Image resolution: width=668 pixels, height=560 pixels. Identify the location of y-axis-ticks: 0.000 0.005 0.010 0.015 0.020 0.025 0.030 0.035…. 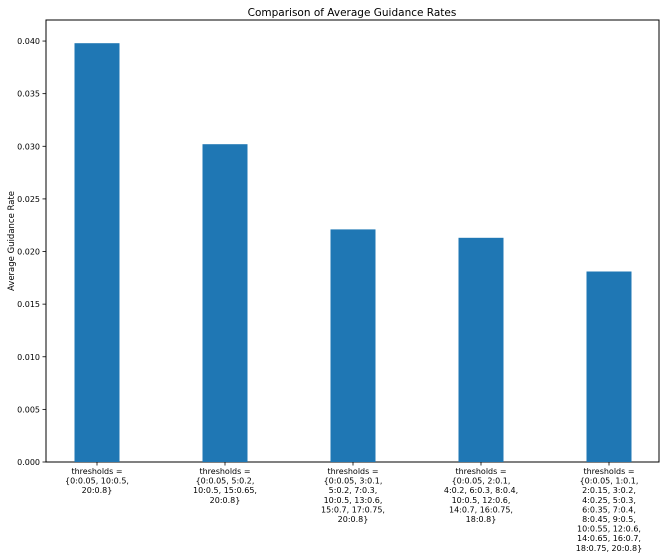
(31, 252).